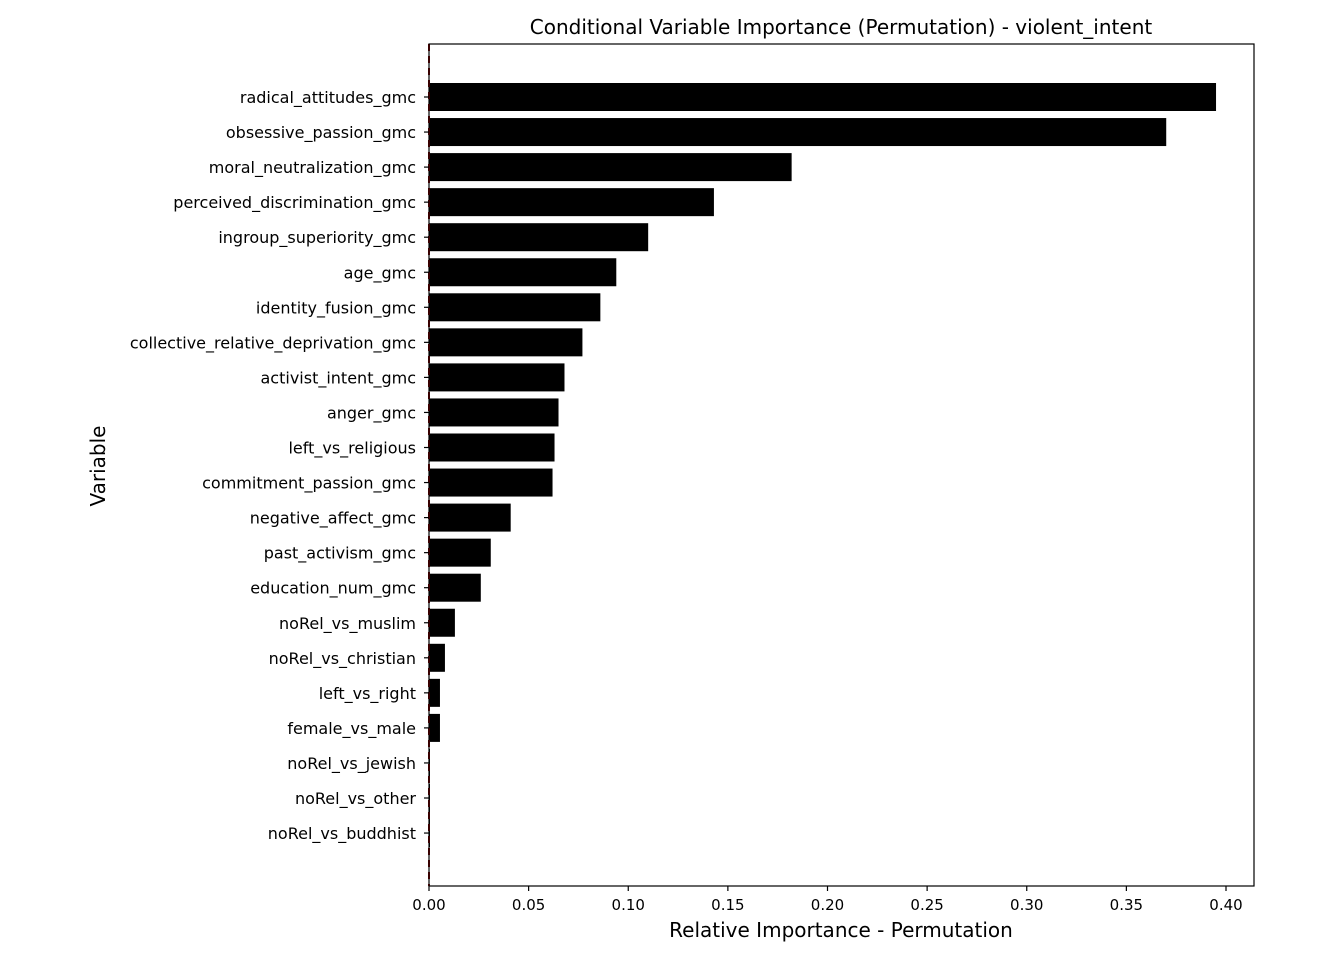 Image resolution: width=1344 pixels, height=960 pixels. I want to click on y-tick-label: activist_intent_gmc, so click(339, 378).